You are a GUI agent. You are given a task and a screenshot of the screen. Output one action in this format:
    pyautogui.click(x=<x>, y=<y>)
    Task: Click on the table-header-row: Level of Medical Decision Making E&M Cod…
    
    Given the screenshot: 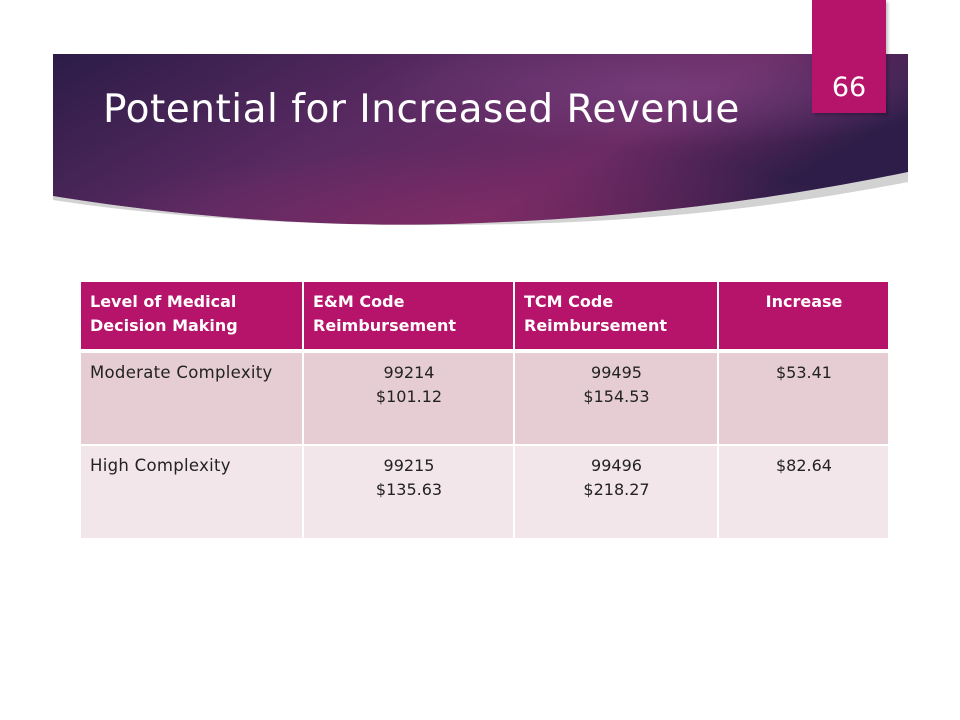 What is the action you would take?
    pyautogui.click(x=484, y=317)
    